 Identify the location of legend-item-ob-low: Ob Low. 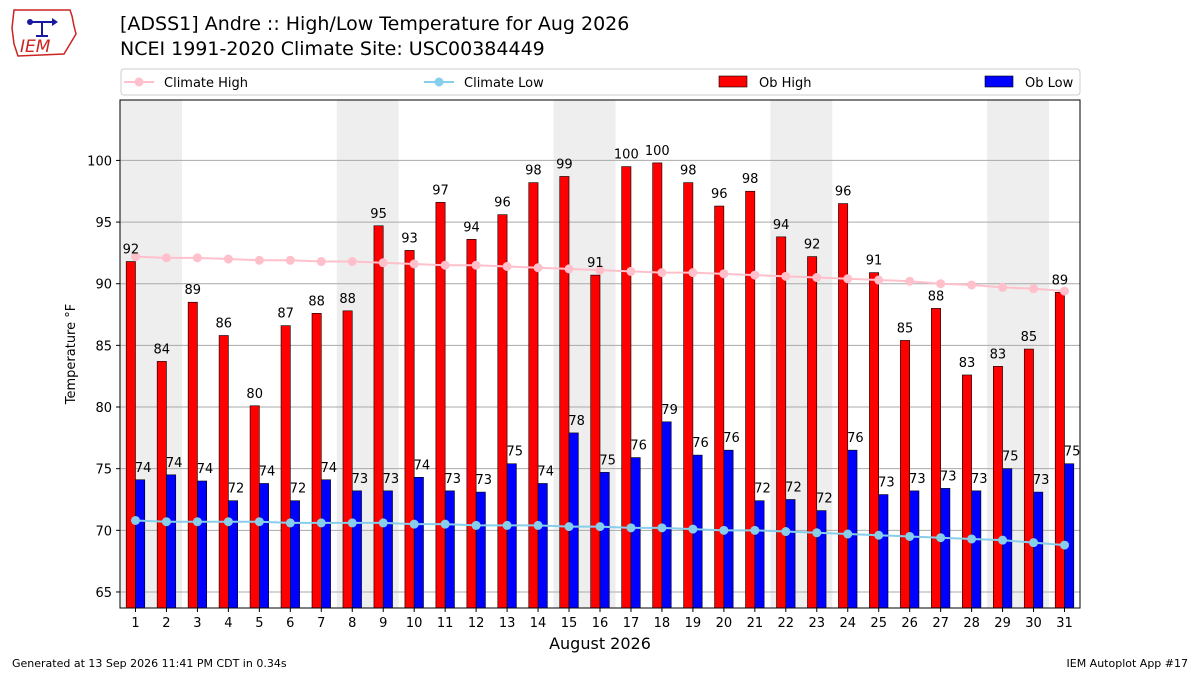
(1029, 83).